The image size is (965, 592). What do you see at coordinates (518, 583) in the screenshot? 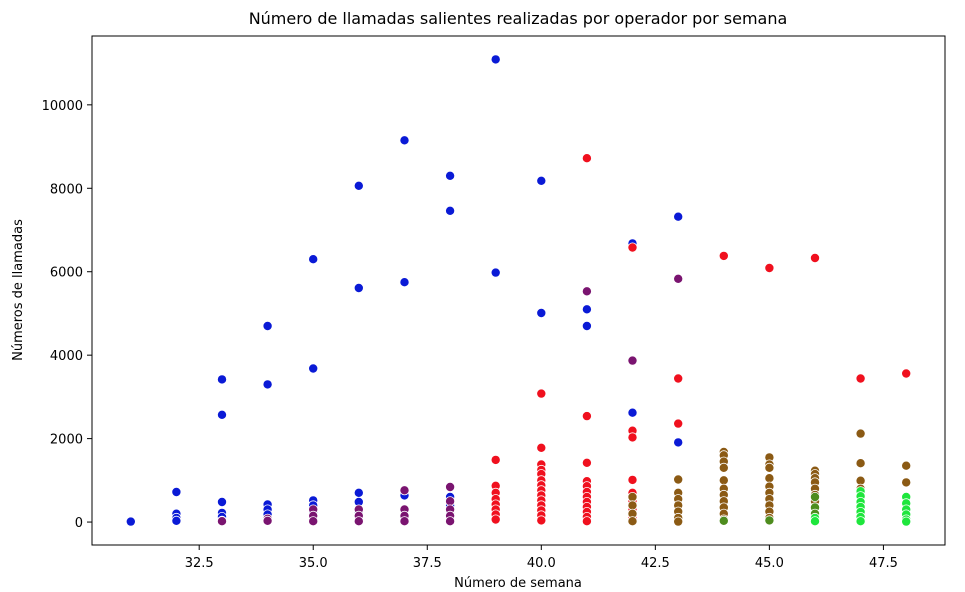
I see `x-axis-label: Número de semana` at bounding box center [518, 583].